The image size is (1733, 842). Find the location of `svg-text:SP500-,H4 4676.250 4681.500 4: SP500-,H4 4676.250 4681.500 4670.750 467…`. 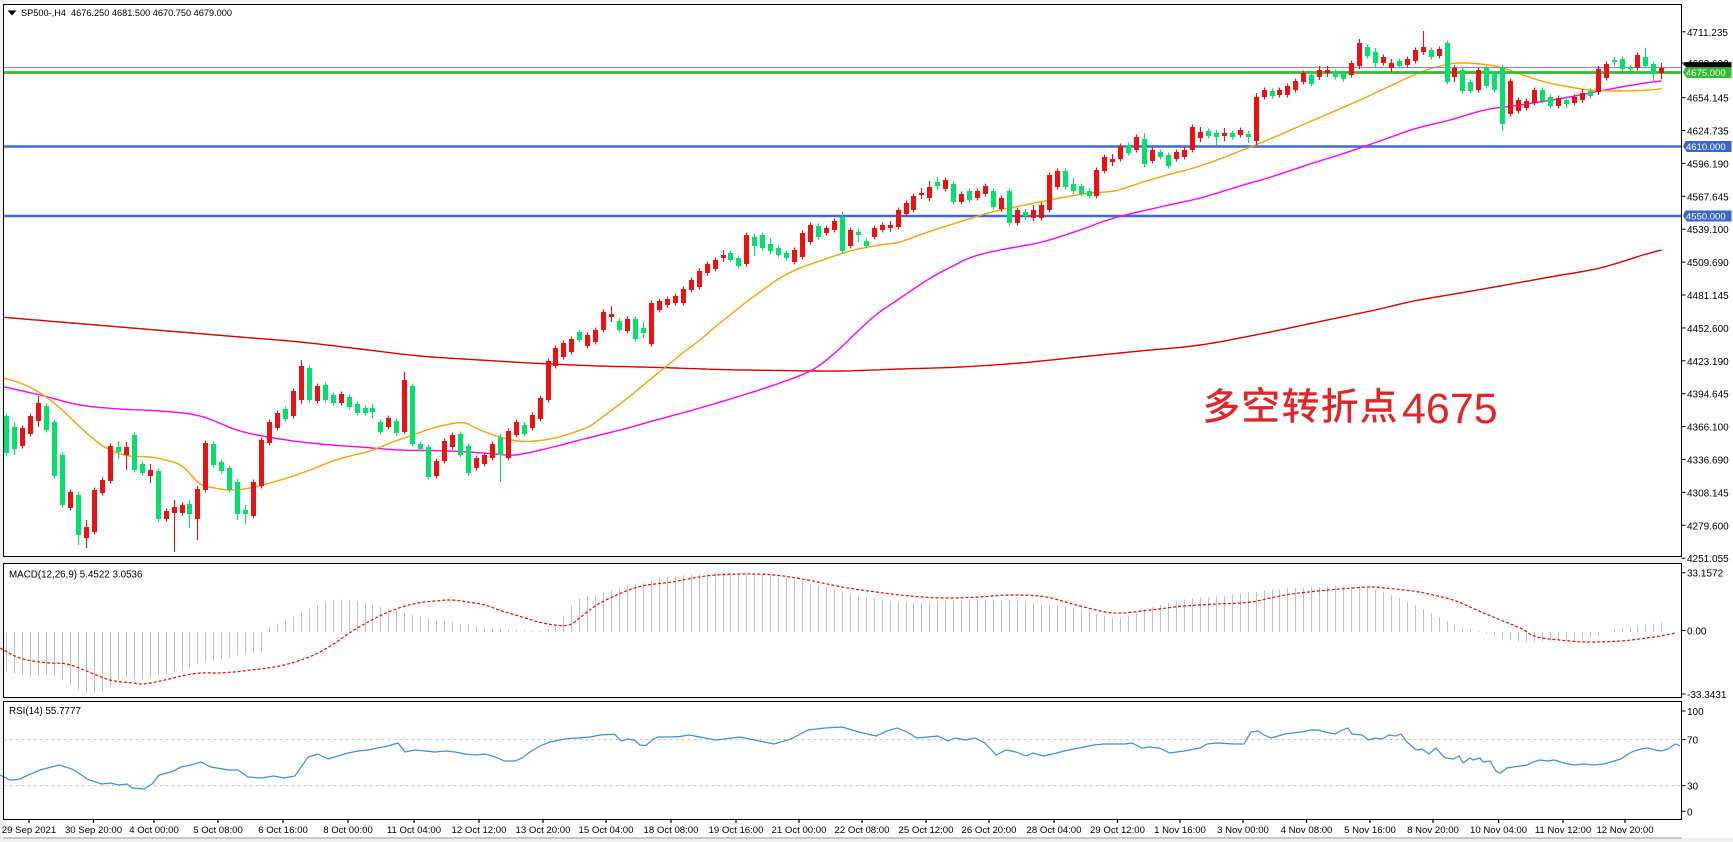

svg-text:SP500-,H4 4676.250 4681.500 4: SP500-,H4 4676.250 4681.500 4670.750 467… is located at coordinates (126, 13).